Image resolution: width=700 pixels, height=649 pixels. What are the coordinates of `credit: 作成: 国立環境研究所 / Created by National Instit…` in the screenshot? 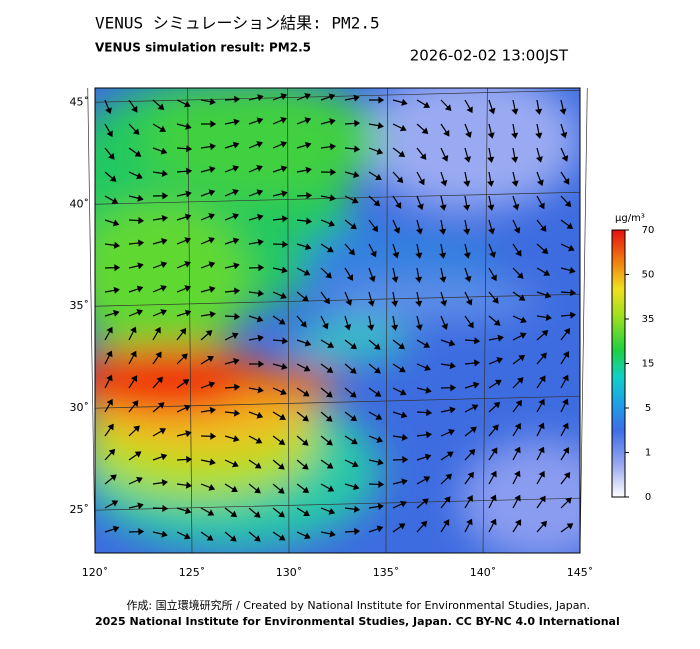 It's located at (358, 605).